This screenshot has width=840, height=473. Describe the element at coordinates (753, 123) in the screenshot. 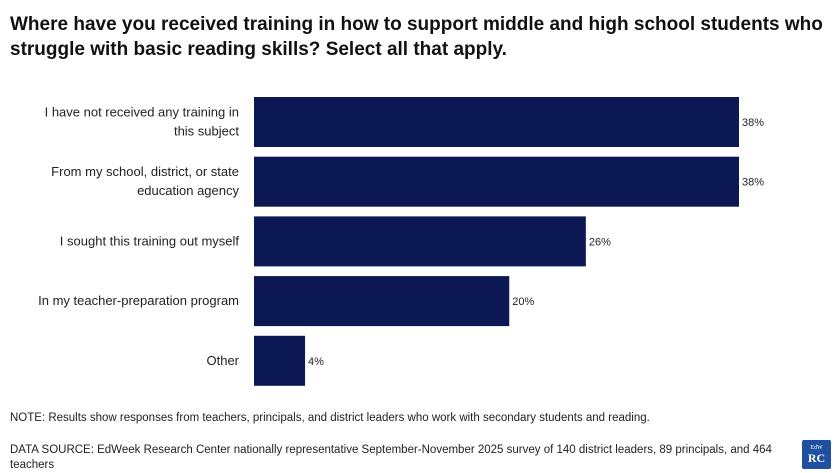

I see `value-label-0: 38%` at that location.